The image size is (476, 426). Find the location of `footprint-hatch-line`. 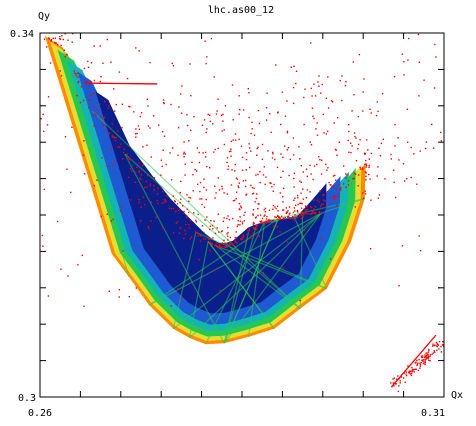

footprint-hatch-line is located at coordinates (213, 262).